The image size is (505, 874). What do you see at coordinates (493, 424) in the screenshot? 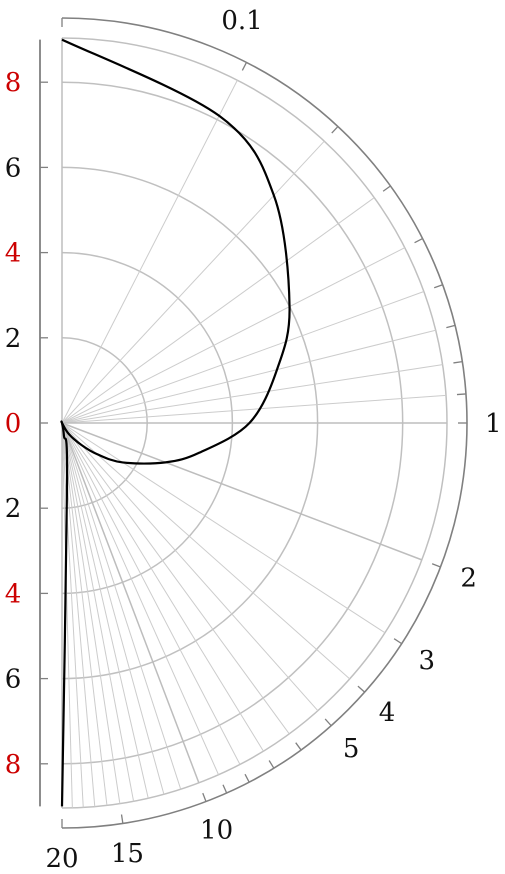
I see `angular-tick-label-1: 1` at bounding box center [493, 424].